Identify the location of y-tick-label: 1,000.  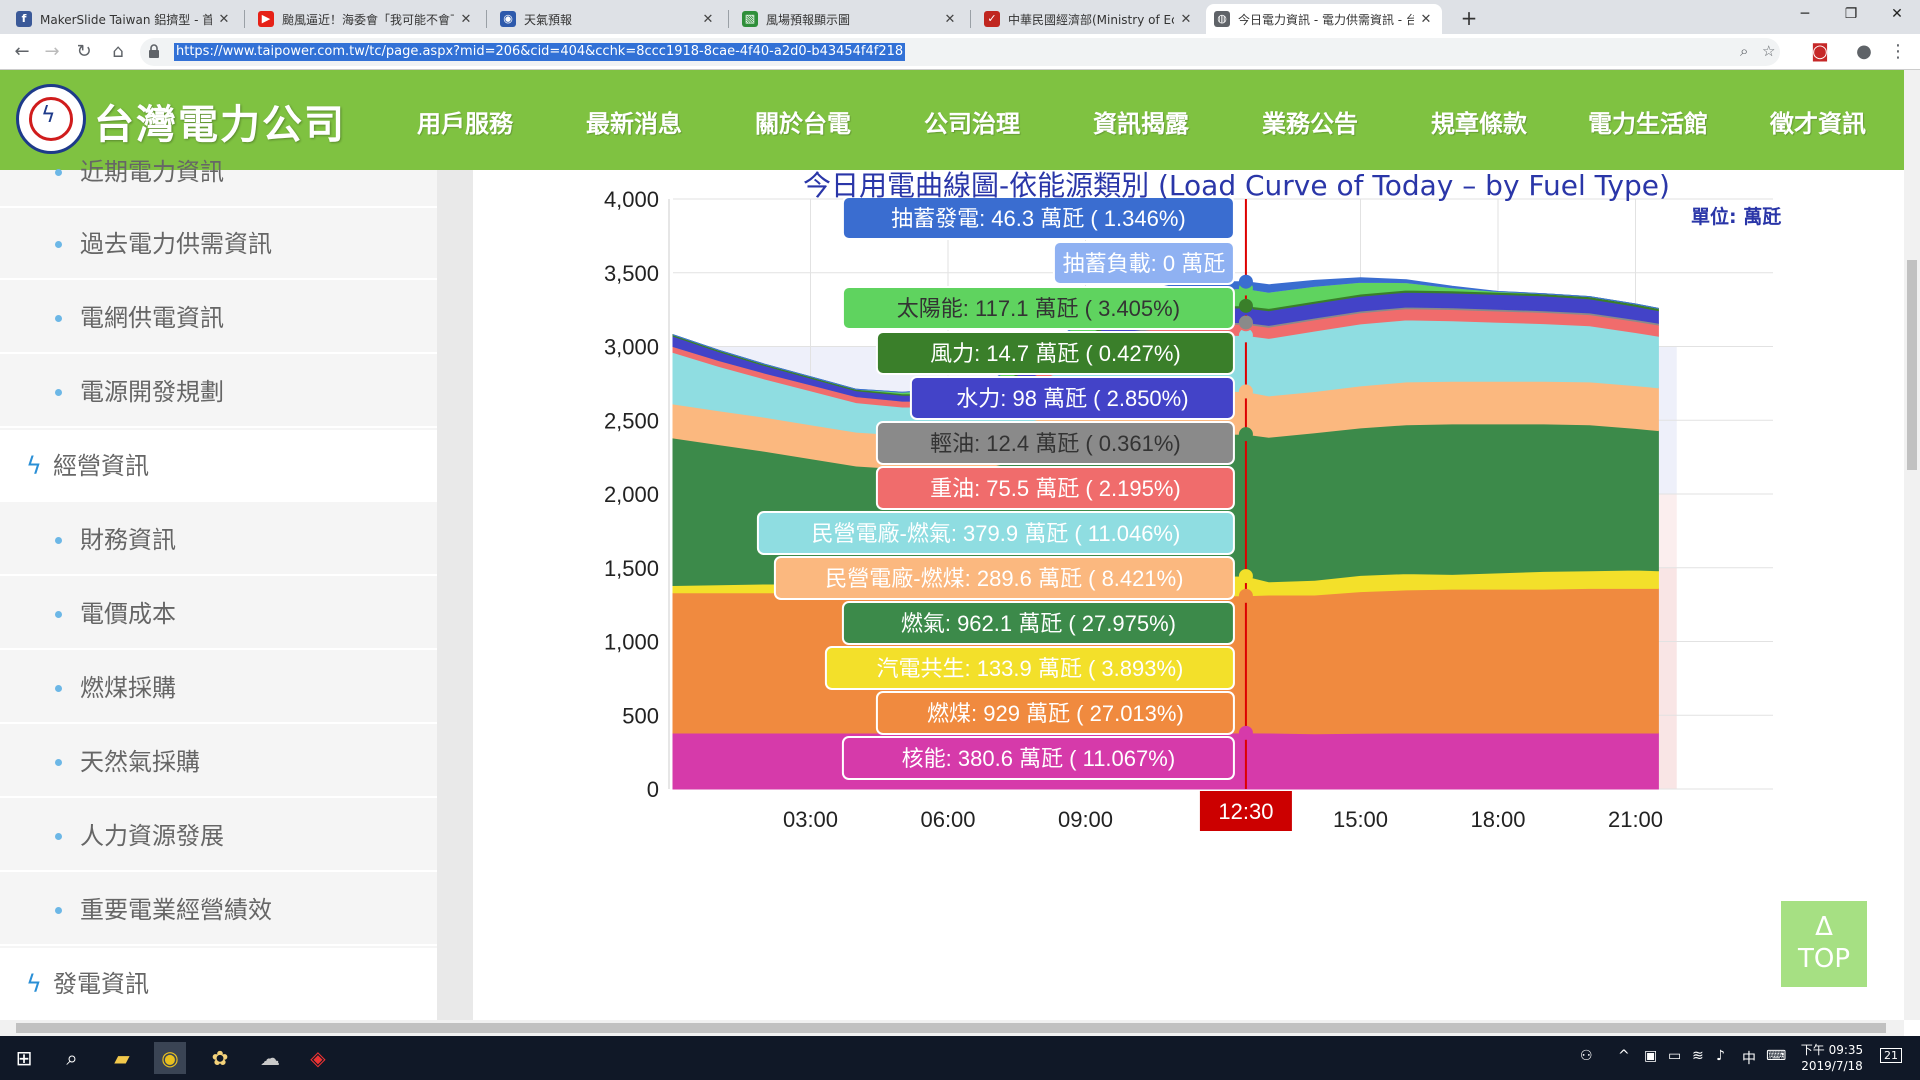
(631, 642).